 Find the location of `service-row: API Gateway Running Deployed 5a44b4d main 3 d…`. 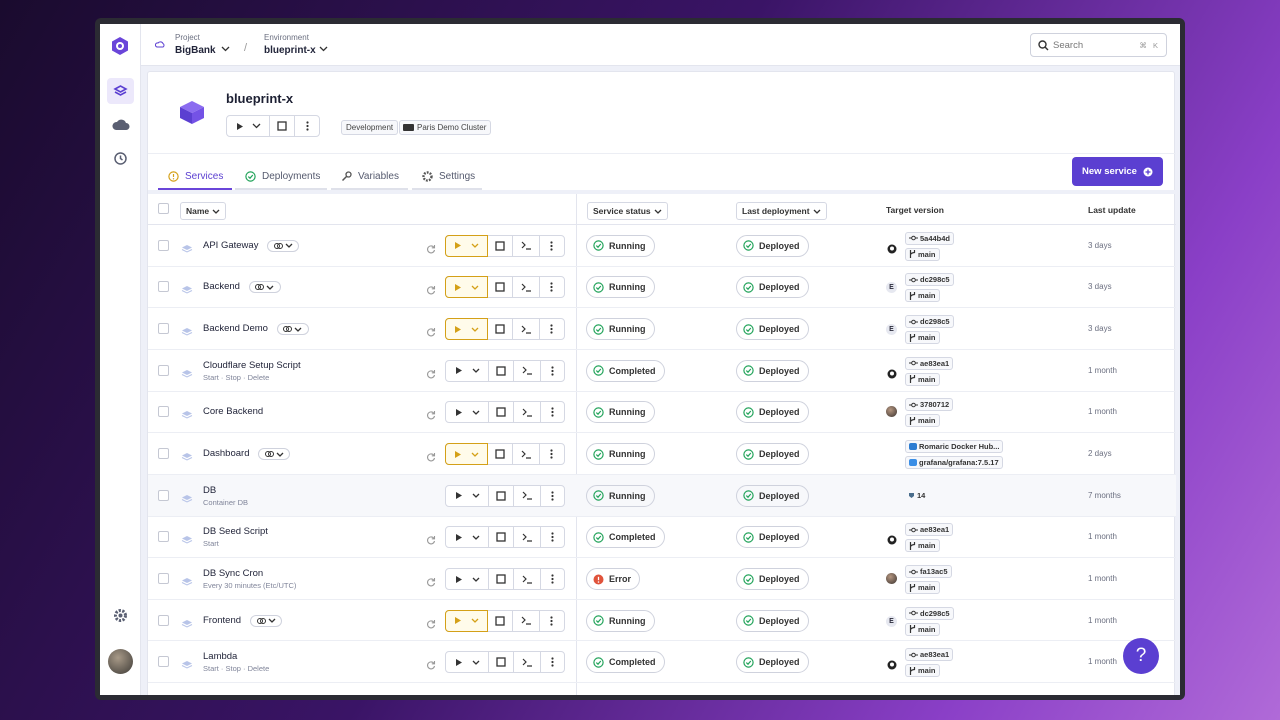

service-row: API Gateway Running Deployed 5a44b4d main 3 d… is located at coordinates (662, 246).